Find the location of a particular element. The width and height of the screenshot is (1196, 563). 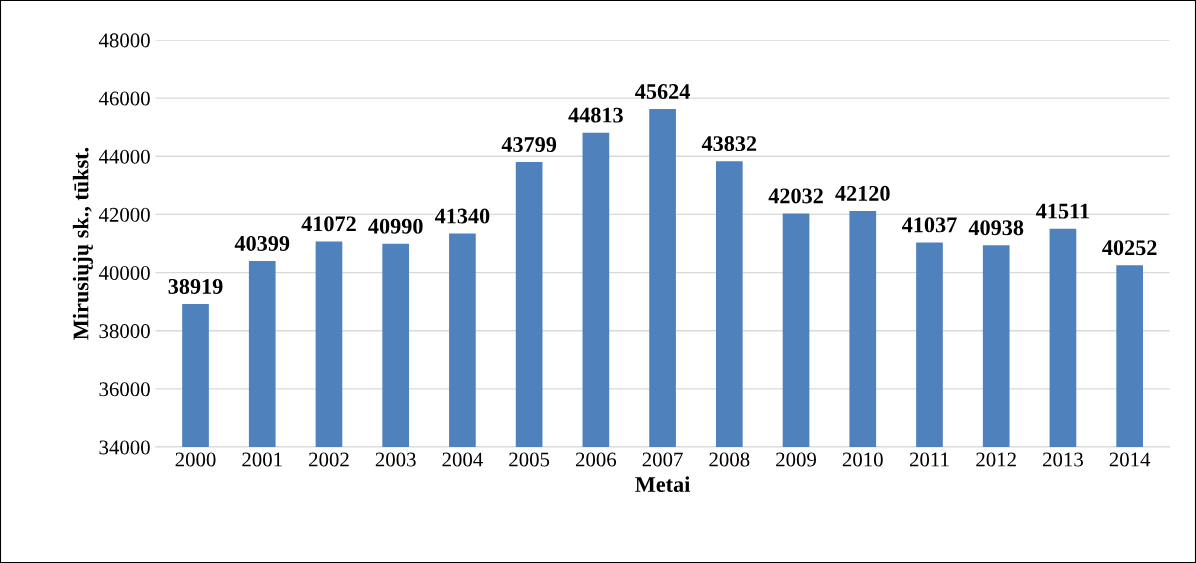

data-label: 41340 is located at coordinates (462, 216).